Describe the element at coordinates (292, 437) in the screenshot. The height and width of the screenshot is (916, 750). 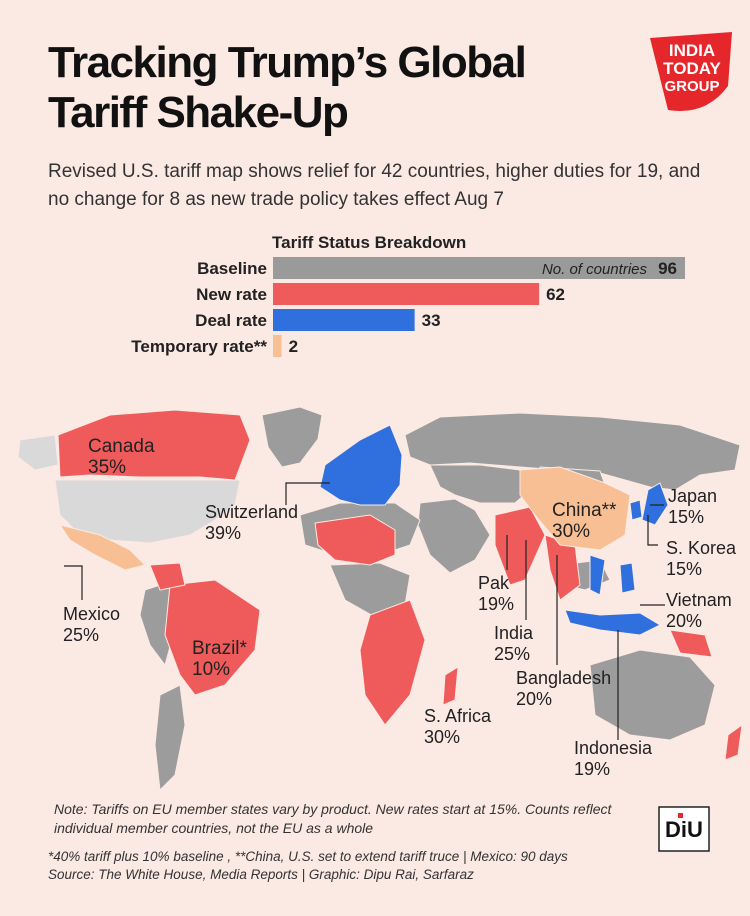
I see `greenland-shape` at that location.